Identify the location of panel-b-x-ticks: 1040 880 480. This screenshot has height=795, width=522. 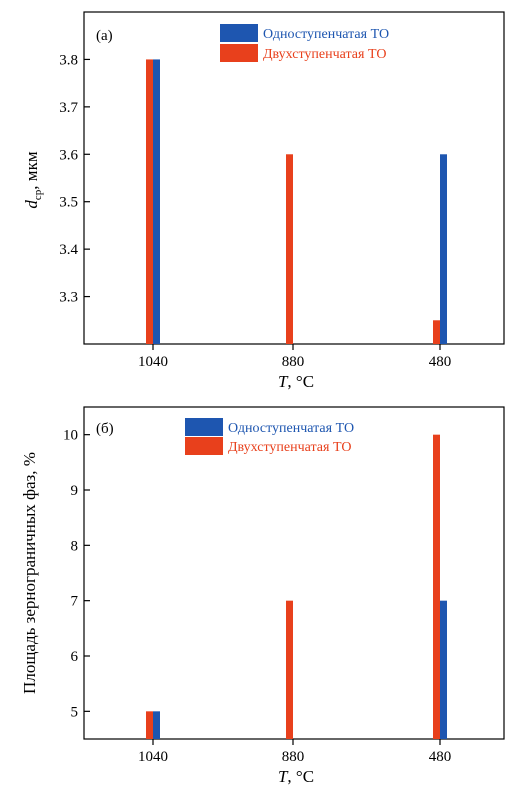
(294, 752).